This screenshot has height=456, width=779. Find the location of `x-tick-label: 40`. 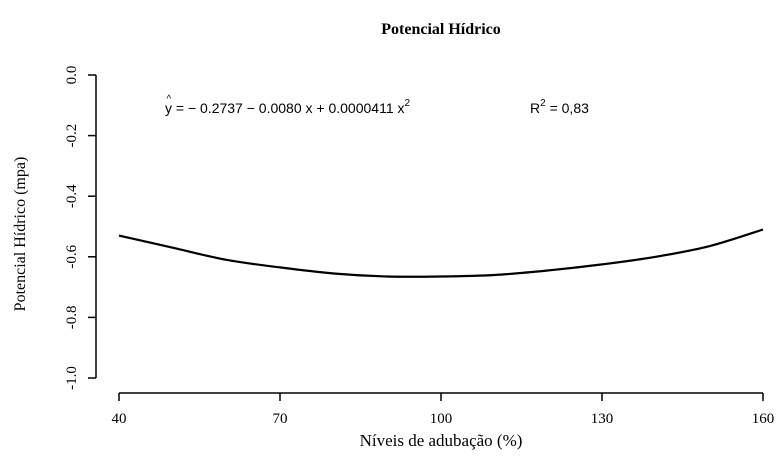

x-tick-label: 40 is located at coordinates (119, 419).